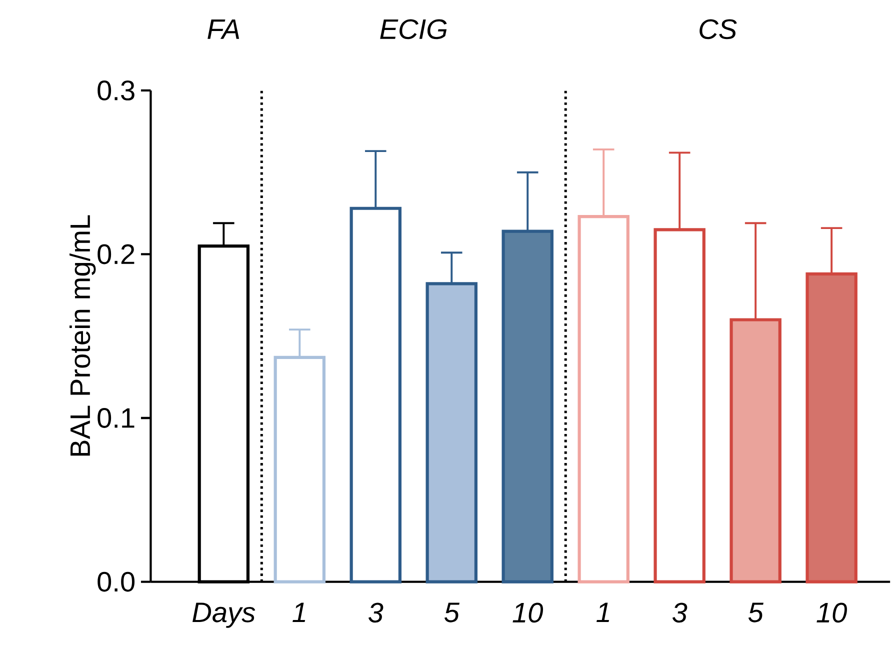 This screenshot has width=893, height=655. I want to click on y-tick-label: 0.1, so click(116, 418).